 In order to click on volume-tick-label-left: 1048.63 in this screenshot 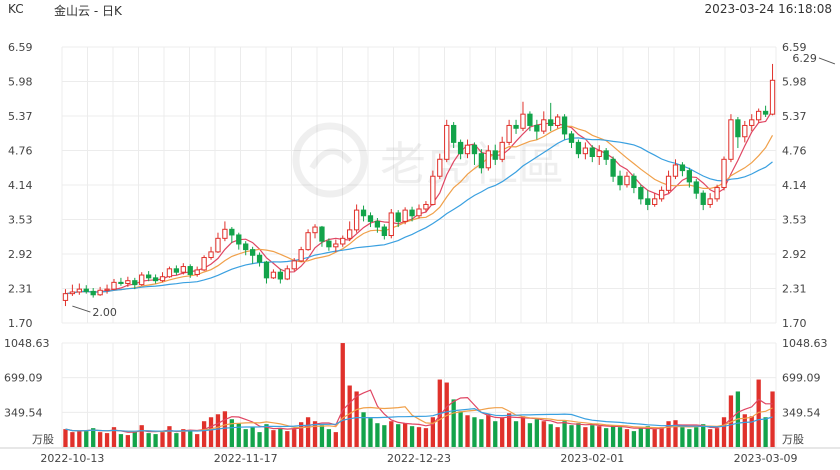, I will do `click(27, 343)`.